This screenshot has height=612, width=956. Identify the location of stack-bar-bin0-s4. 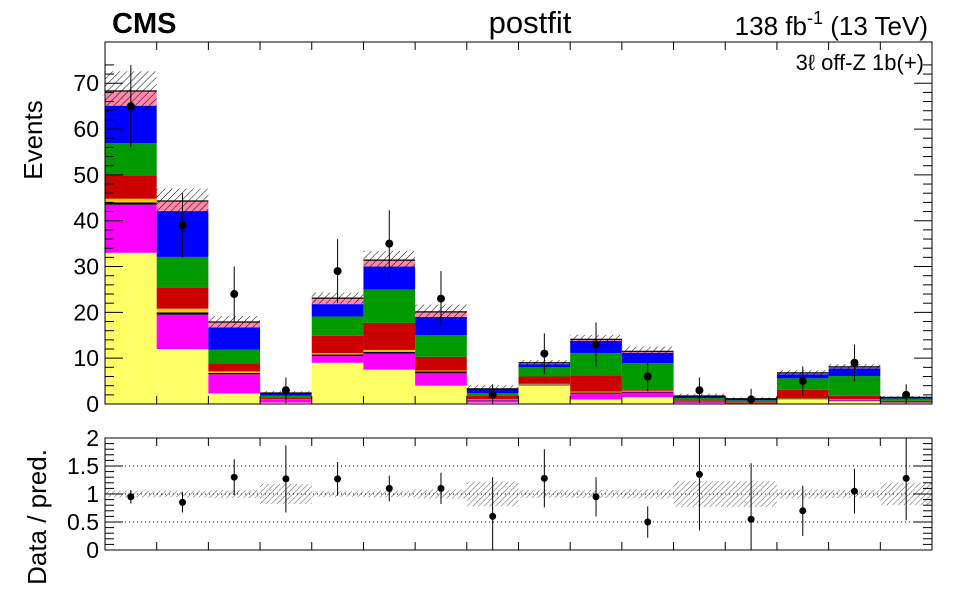
(131, 187).